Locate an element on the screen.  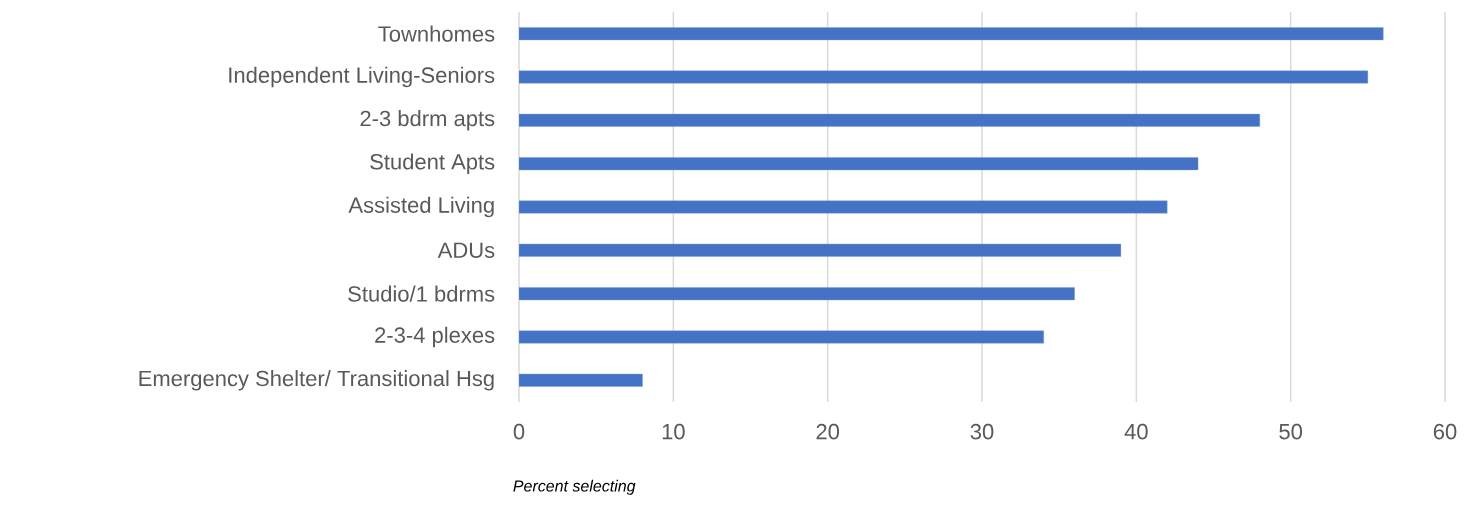
y-tick-label: Assisted Living is located at coordinates (421, 207).